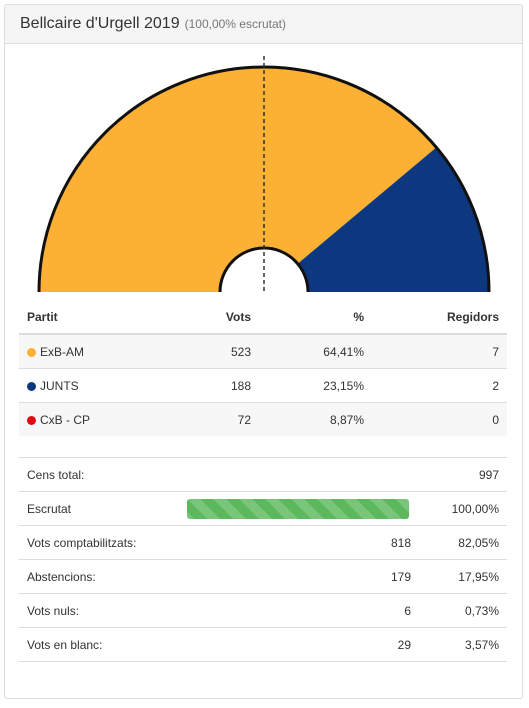  What do you see at coordinates (299, 576) in the screenshot?
I see `abstention-value: 179` at bounding box center [299, 576].